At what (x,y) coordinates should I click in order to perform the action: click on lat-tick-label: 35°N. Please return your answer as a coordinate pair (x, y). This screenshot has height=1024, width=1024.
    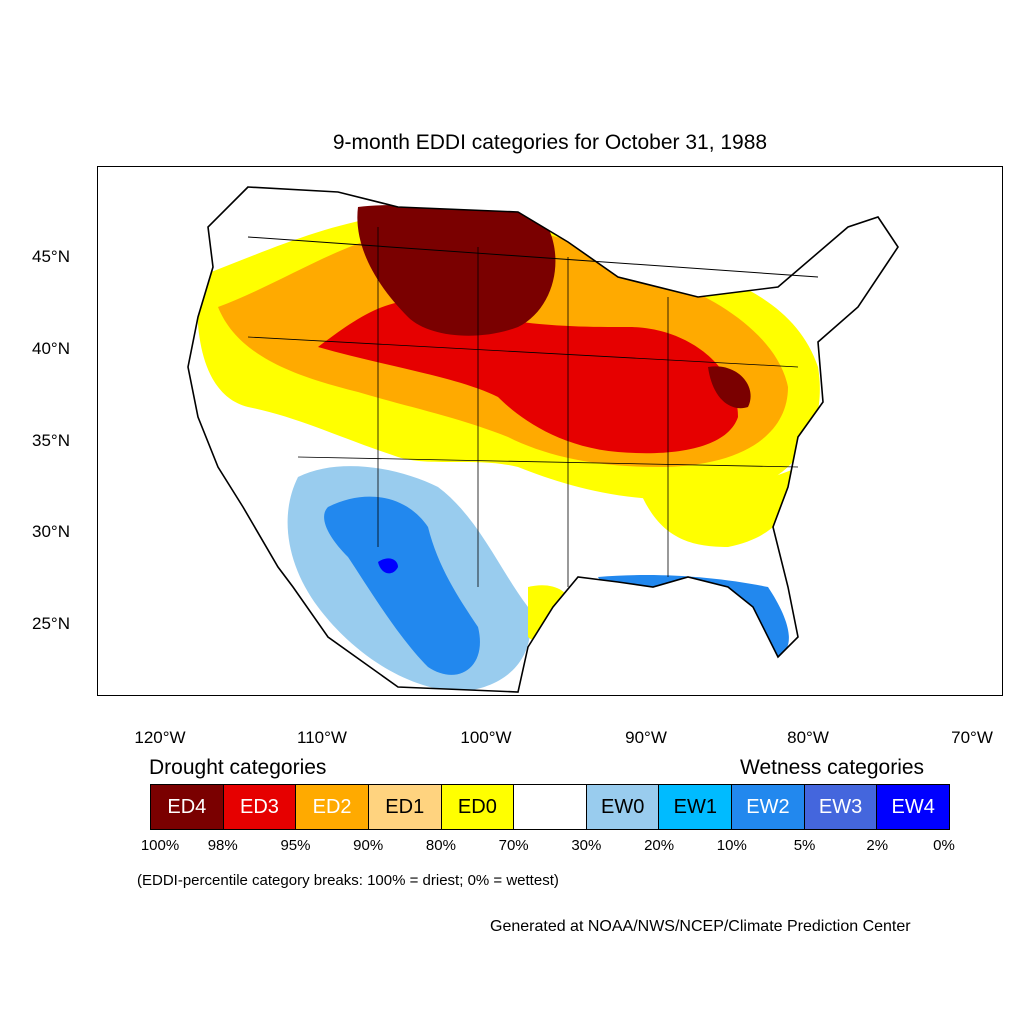
    Looking at the image, I should click on (51, 440).